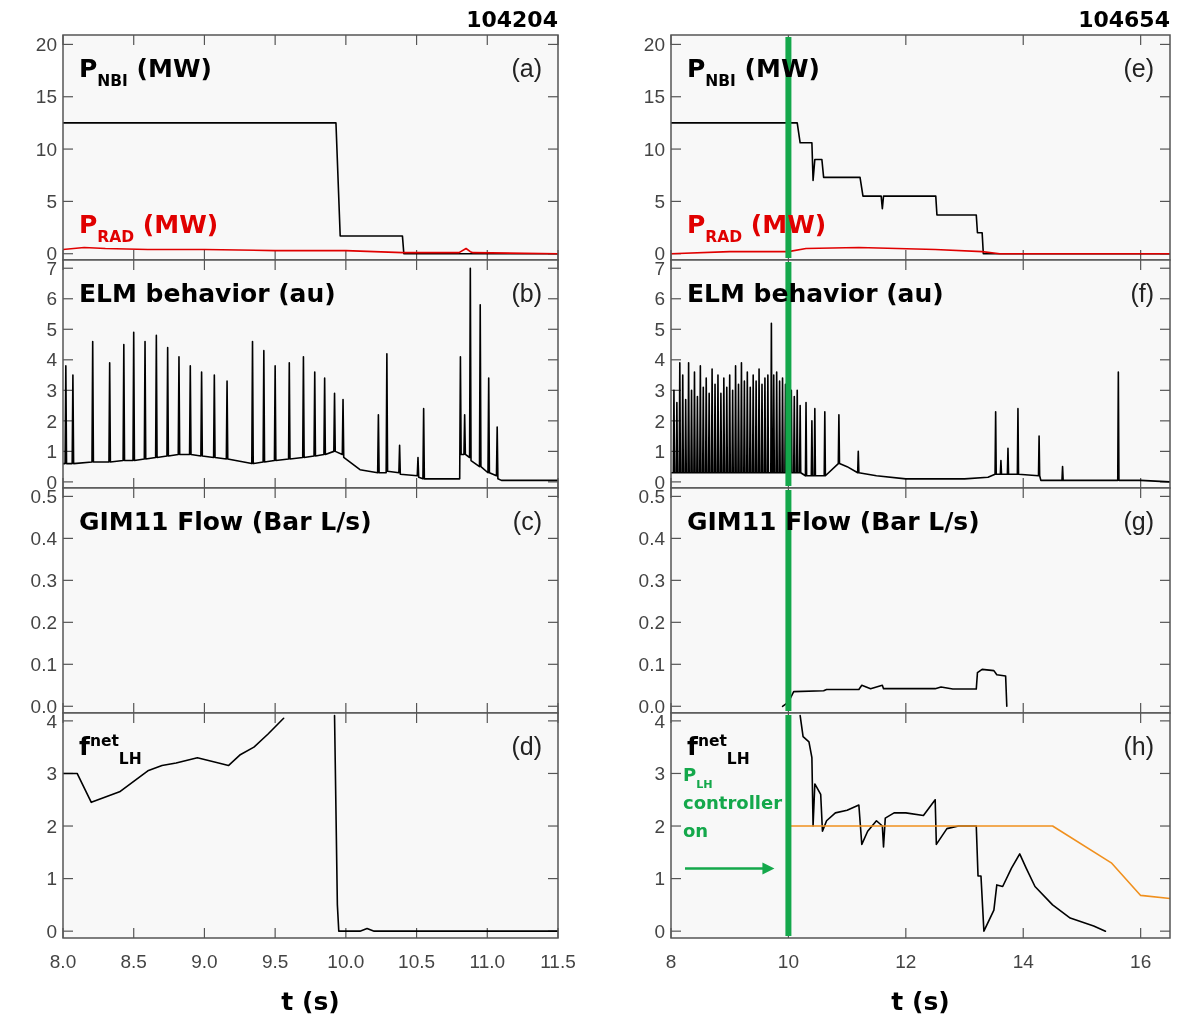 This screenshot has width=1180, height=1028. What do you see at coordinates (149, 228) in the screenshot?
I see `series-label: P$_{RAD}$ (MW)` at bounding box center [149, 228].